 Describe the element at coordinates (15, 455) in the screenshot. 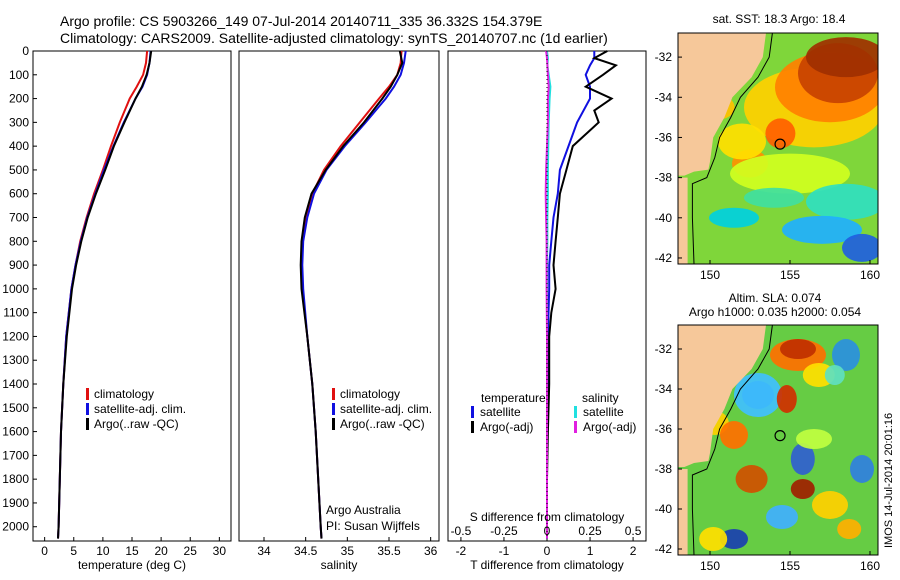

I see `y-tick-label: 1700` at that location.